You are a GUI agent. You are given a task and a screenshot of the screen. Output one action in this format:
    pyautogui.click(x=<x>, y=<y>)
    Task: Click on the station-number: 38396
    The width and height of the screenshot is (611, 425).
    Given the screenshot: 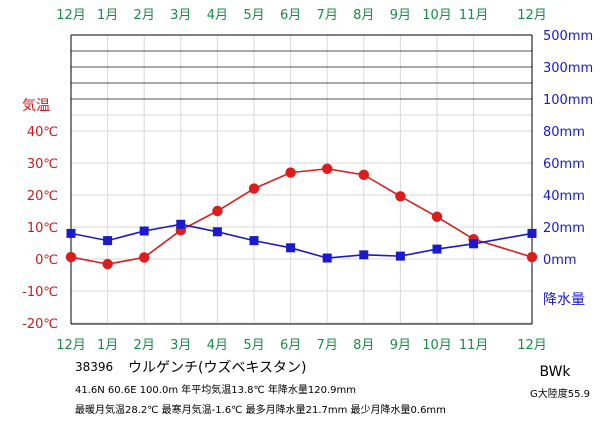 What is the action you would take?
    pyautogui.click(x=94, y=367)
    